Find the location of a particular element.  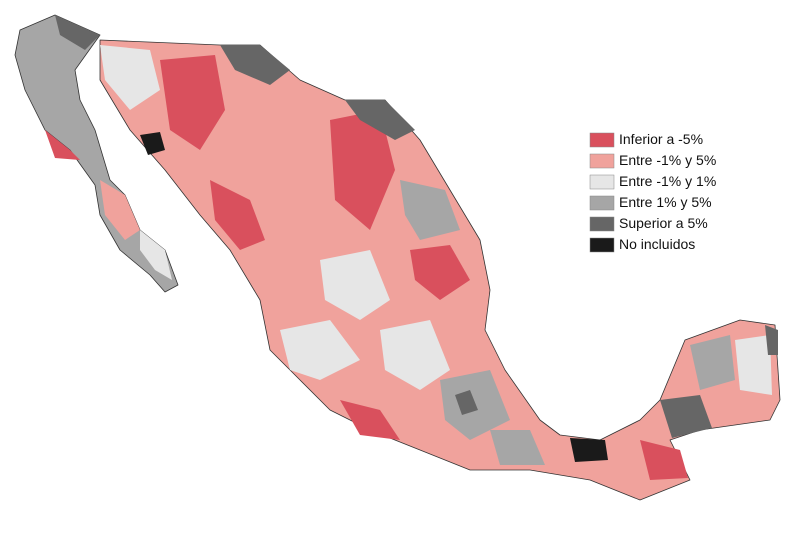

legend-label: Superior a 5% is located at coordinates (663, 223).